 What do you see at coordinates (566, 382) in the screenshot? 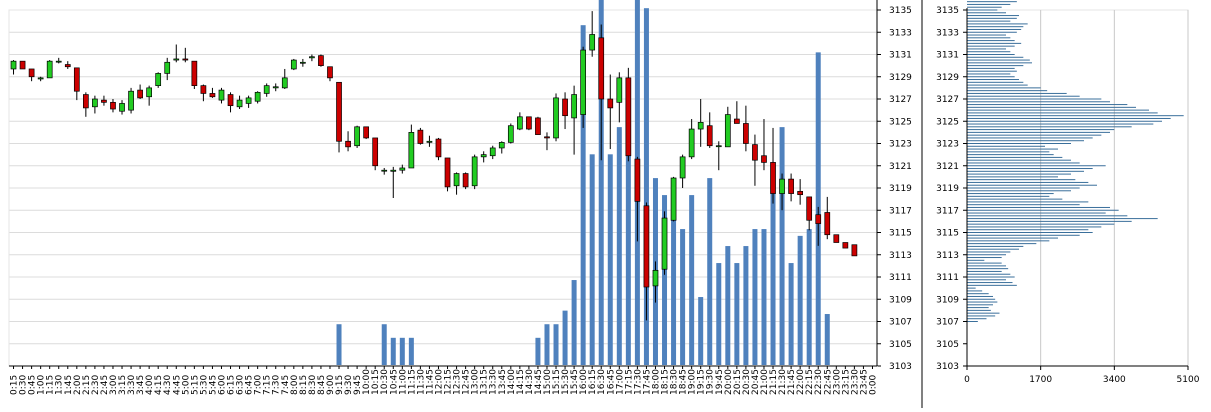
I see `time-tick-label: 15:30` at bounding box center [566, 382].